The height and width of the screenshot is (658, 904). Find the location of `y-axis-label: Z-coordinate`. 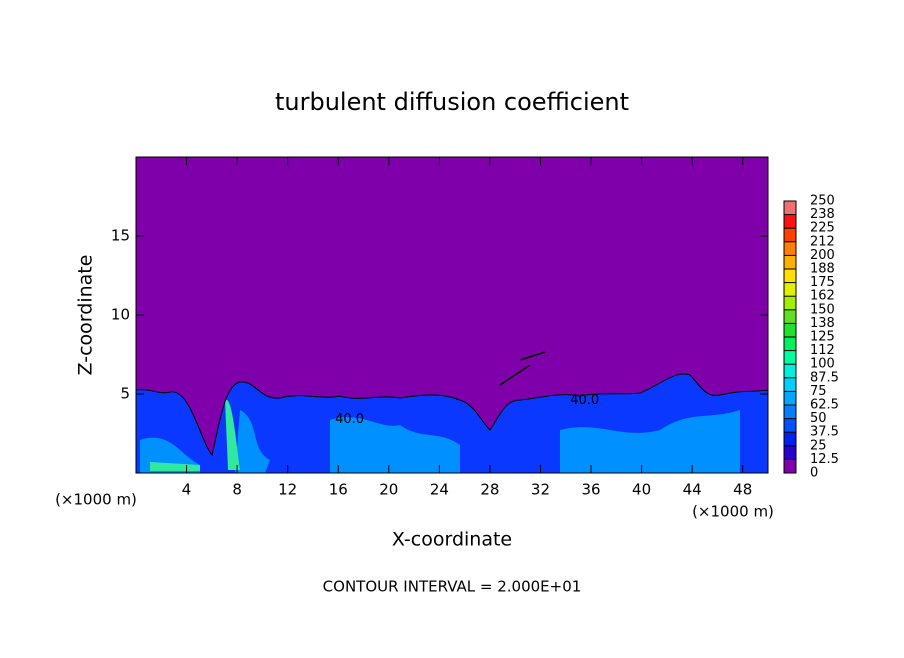

y-axis-label: Z-coordinate is located at coordinates (86, 315).